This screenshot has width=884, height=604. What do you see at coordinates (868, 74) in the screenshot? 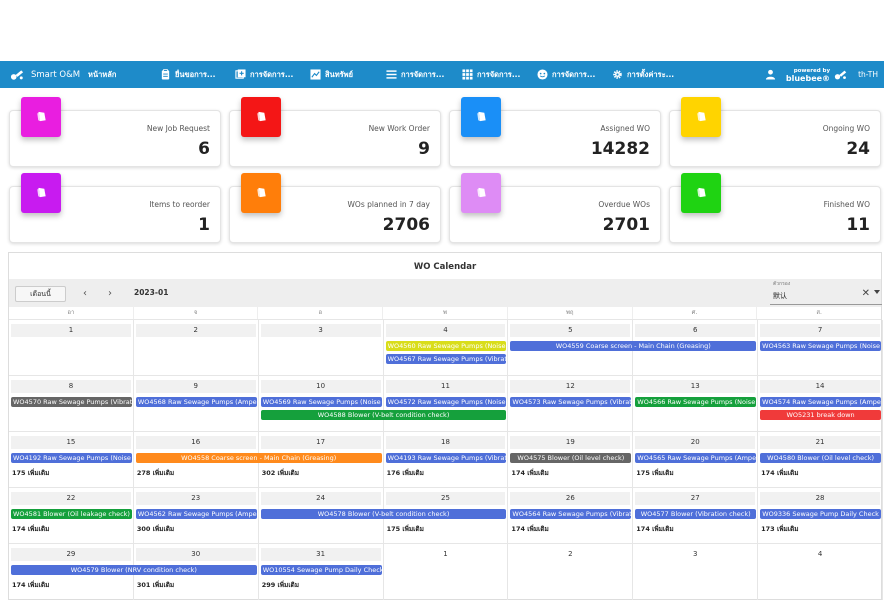
I see `locale-selector: th-TH` at bounding box center [868, 74].